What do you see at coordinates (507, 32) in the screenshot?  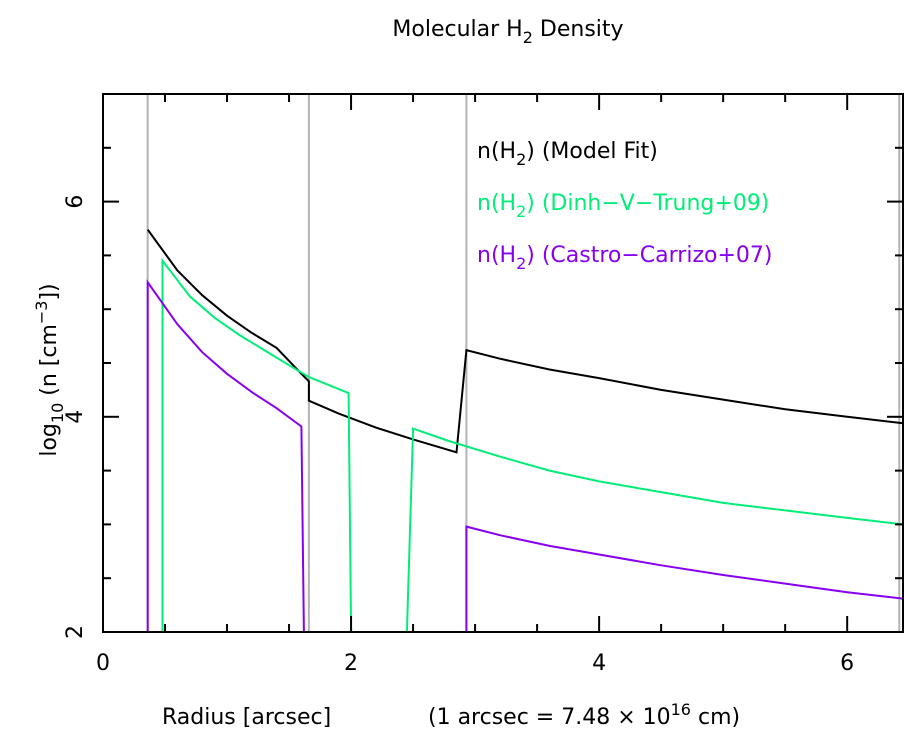 I see `chart-title: Molecular H2 Density` at bounding box center [507, 32].